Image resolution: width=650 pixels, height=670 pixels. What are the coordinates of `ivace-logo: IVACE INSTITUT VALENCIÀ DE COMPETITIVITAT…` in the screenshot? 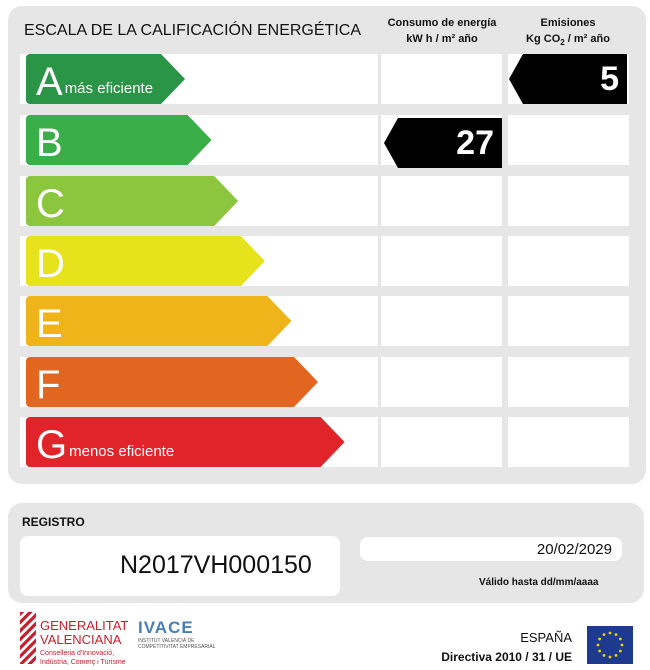 It's located at (177, 634).